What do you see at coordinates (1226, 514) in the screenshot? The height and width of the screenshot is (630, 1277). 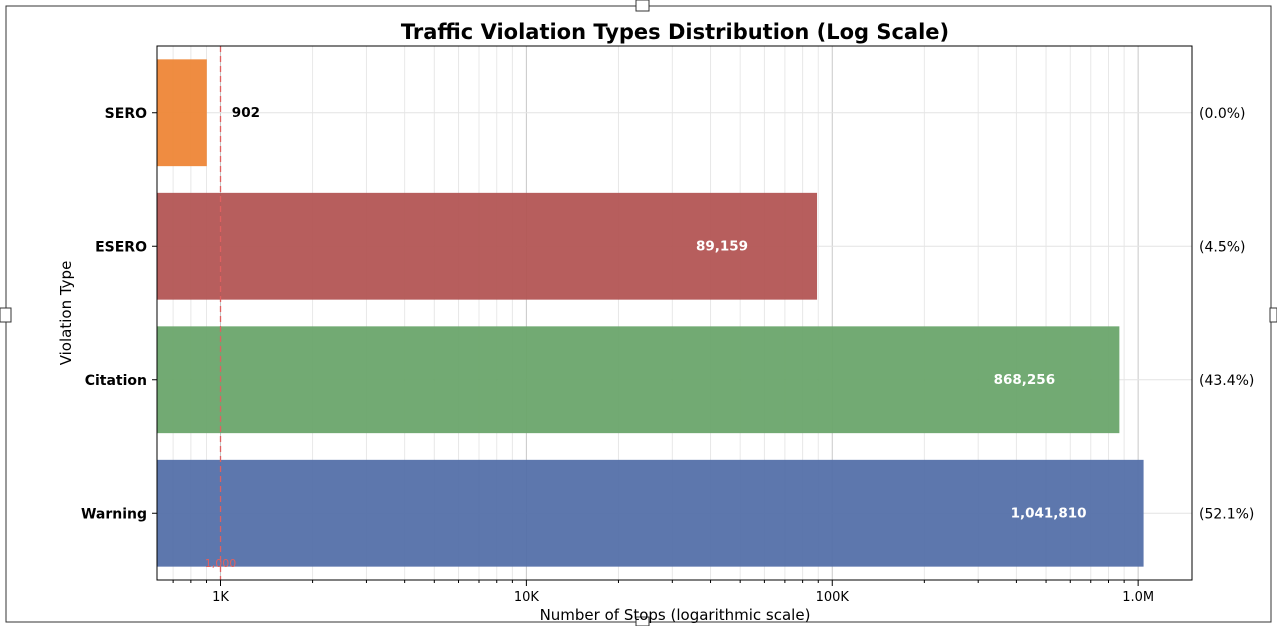 I see `percent-label: (52.1%)` at bounding box center [1226, 514].